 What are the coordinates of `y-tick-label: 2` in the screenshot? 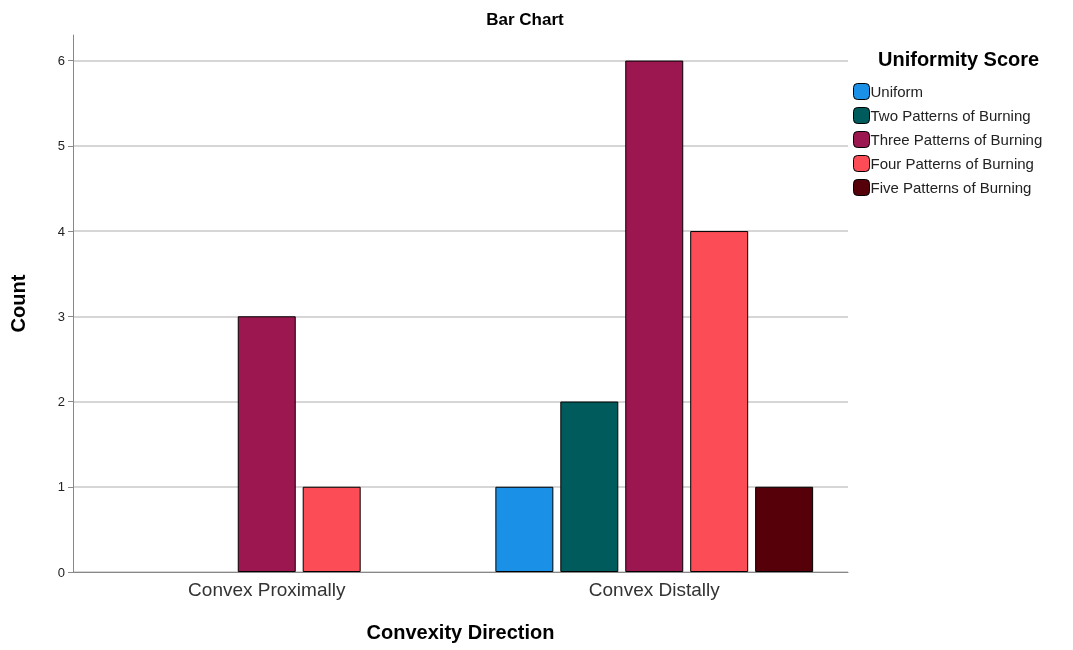 It's located at (61, 402).